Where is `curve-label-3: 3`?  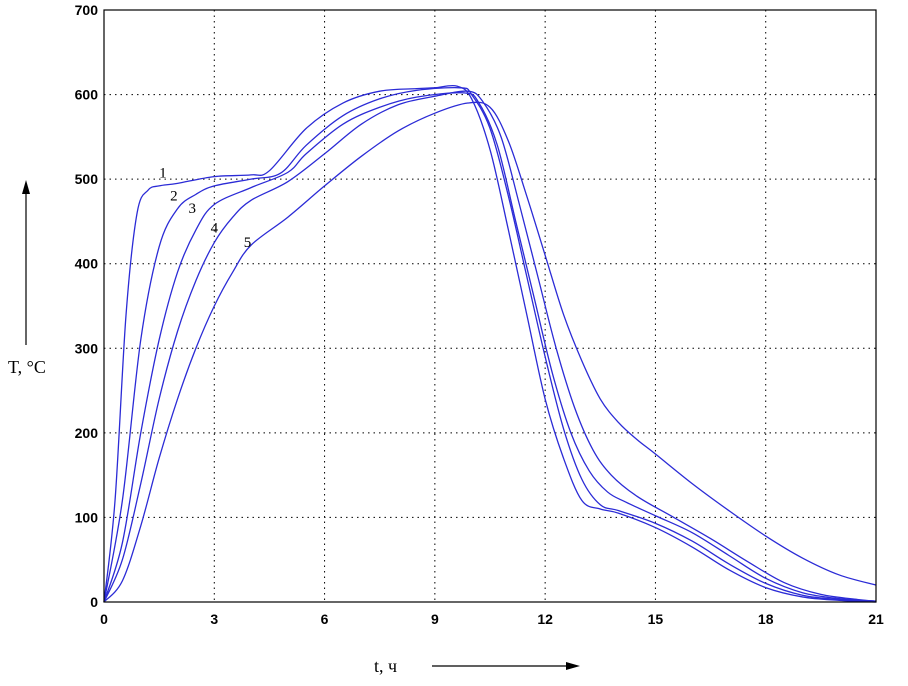 curve-label-3: 3 is located at coordinates (193, 209).